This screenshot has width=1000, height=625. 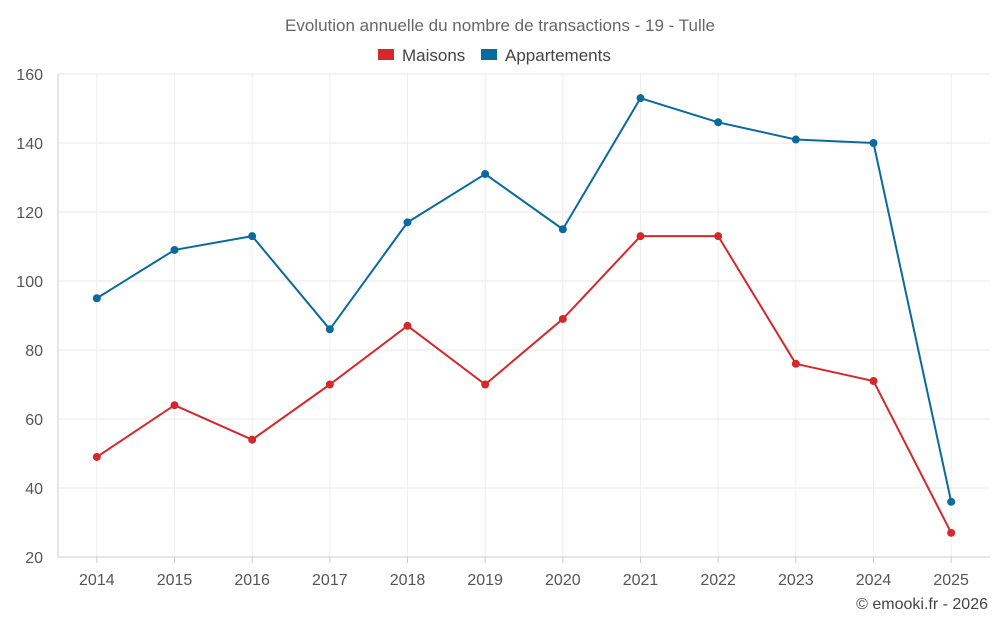 What do you see at coordinates (407, 325) in the screenshot?
I see `point-maisons-2018` at bounding box center [407, 325].